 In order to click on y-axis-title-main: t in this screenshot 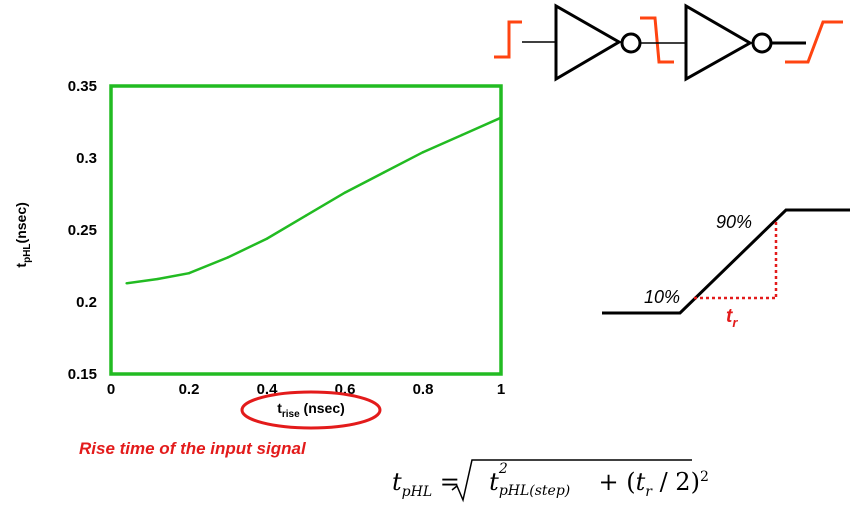, I will do `click(21, 265)`.